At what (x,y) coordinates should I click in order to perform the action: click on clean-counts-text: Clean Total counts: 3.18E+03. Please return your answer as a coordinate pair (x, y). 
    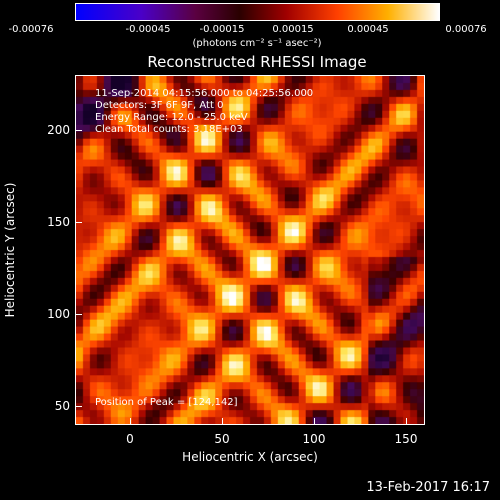
    Looking at the image, I should click on (169, 129).